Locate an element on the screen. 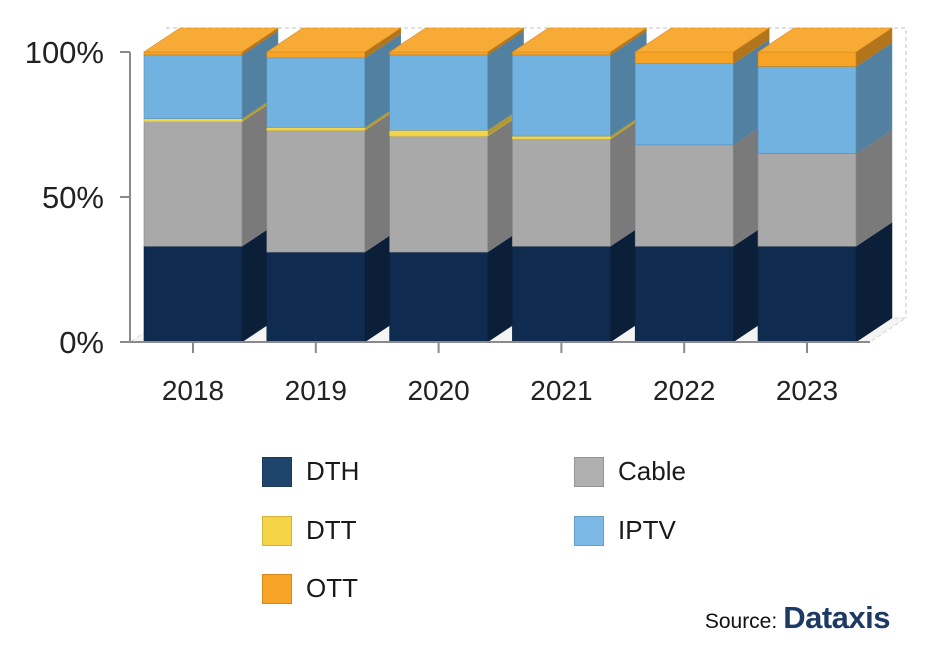 The height and width of the screenshot is (650, 933). bar-ott-2023 is located at coordinates (807, 59).